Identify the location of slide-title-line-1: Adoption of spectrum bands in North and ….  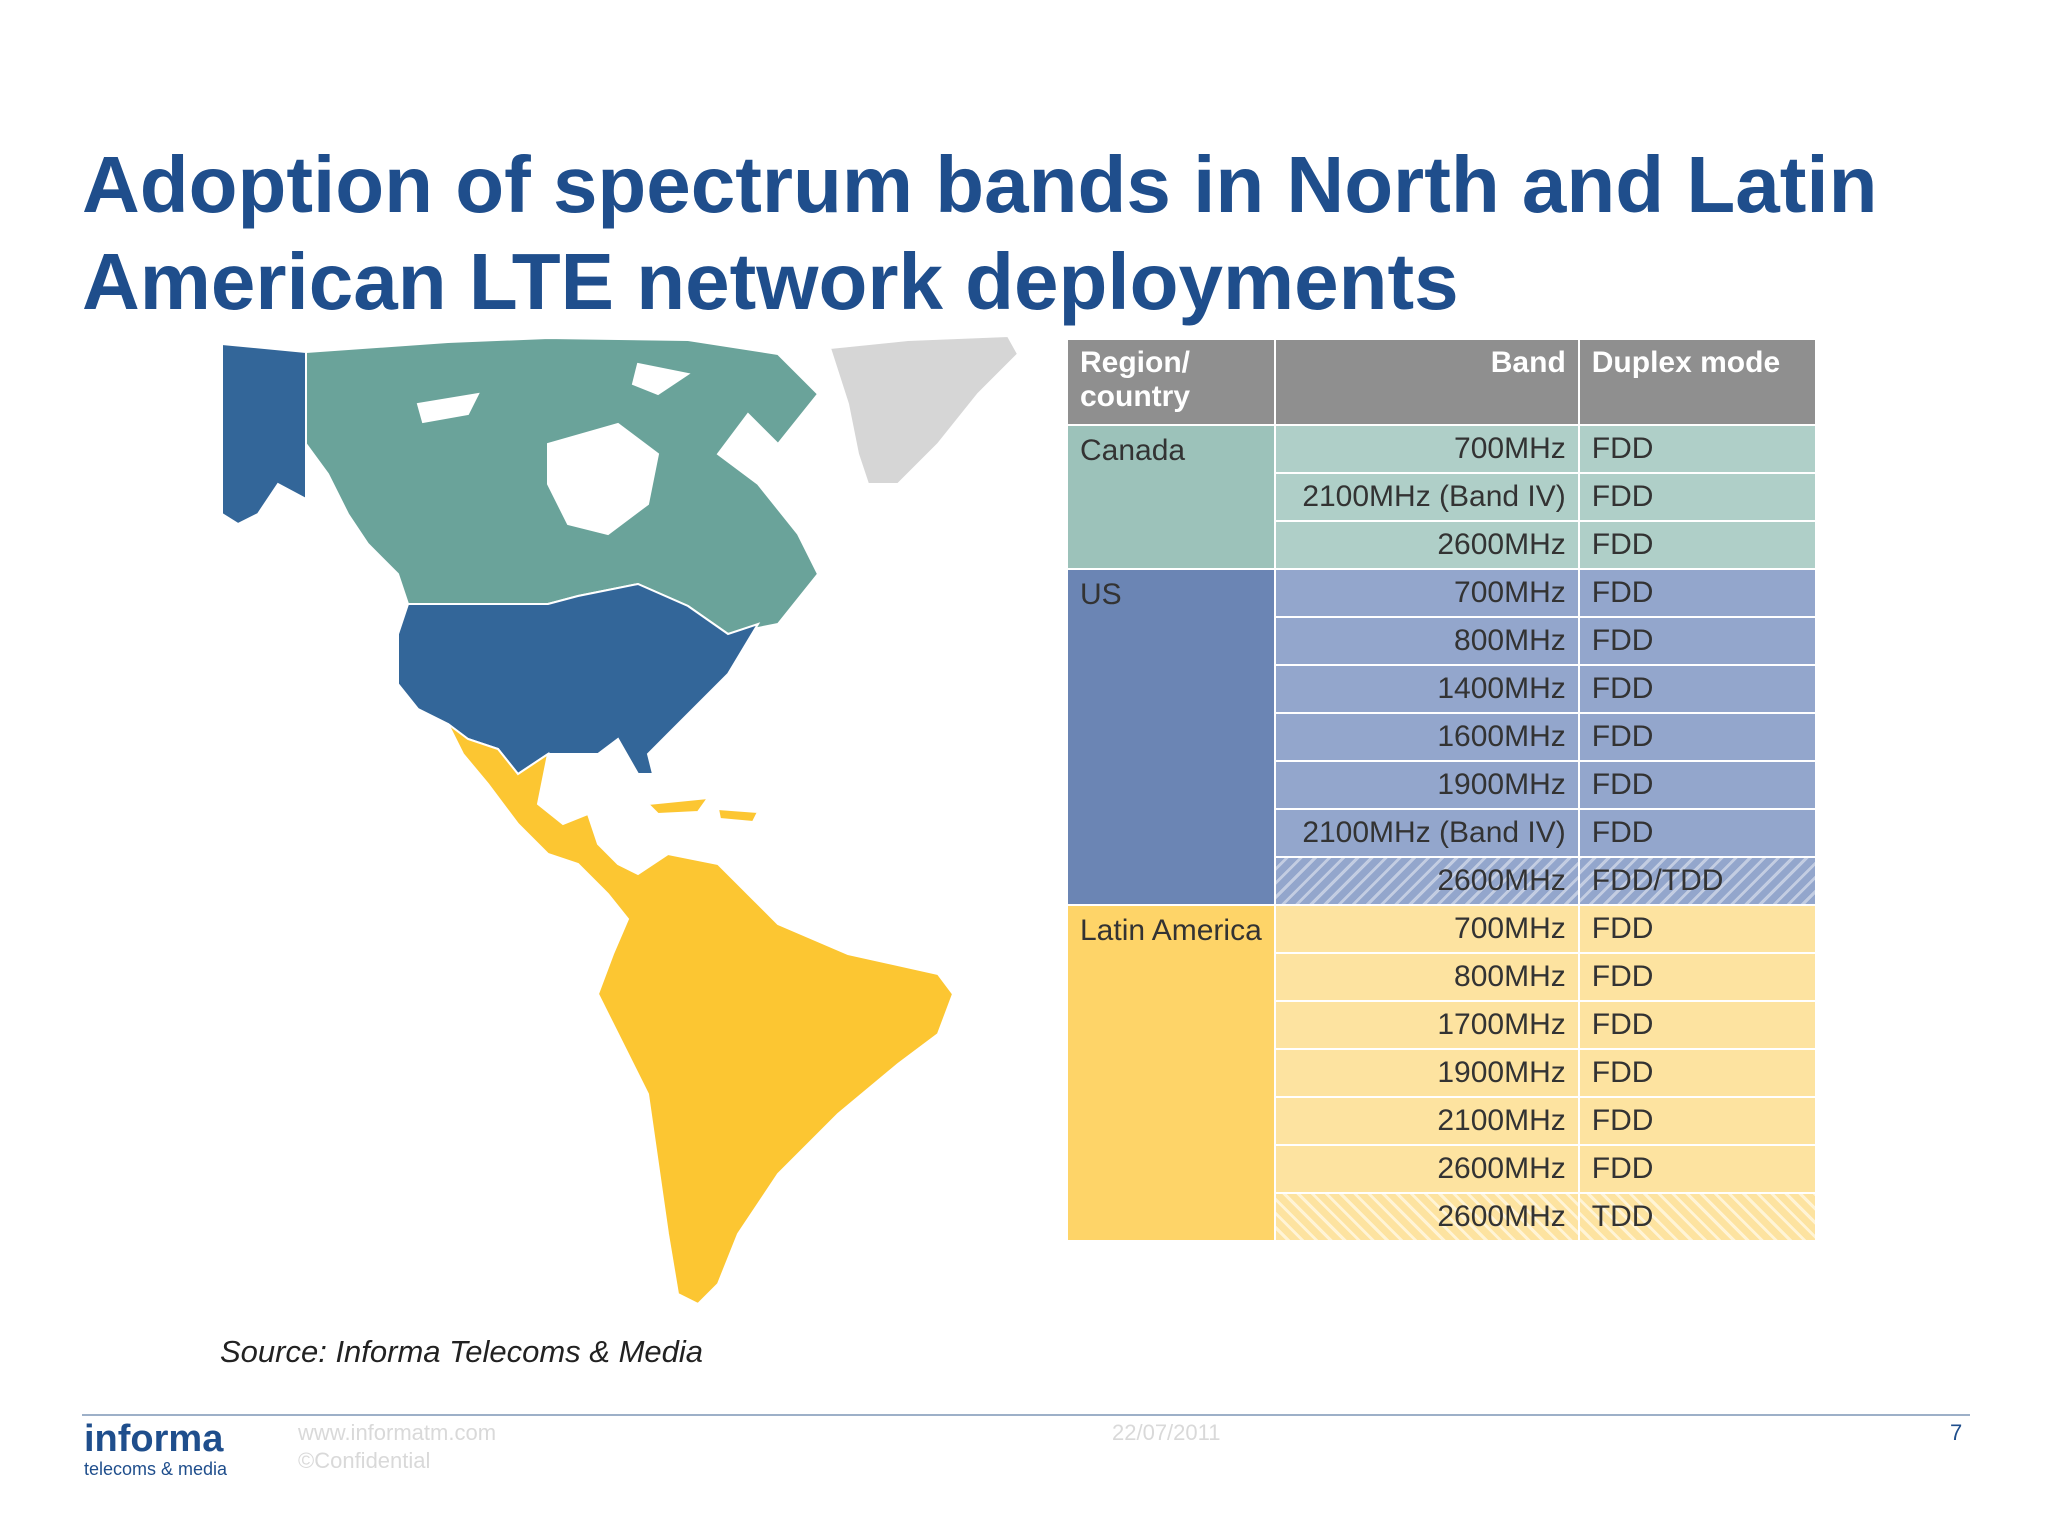
(980, 184).